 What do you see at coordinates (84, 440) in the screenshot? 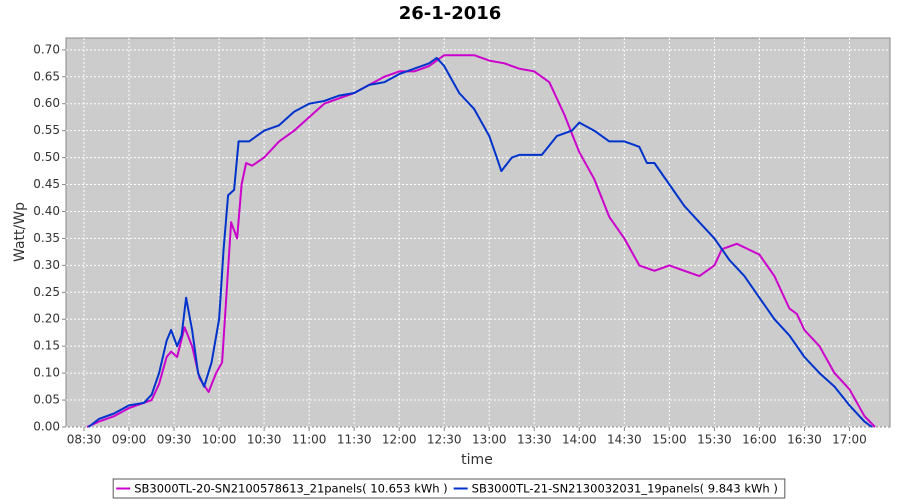
I see `x-tick-label: 08:30` at bounding box center [84, 440].